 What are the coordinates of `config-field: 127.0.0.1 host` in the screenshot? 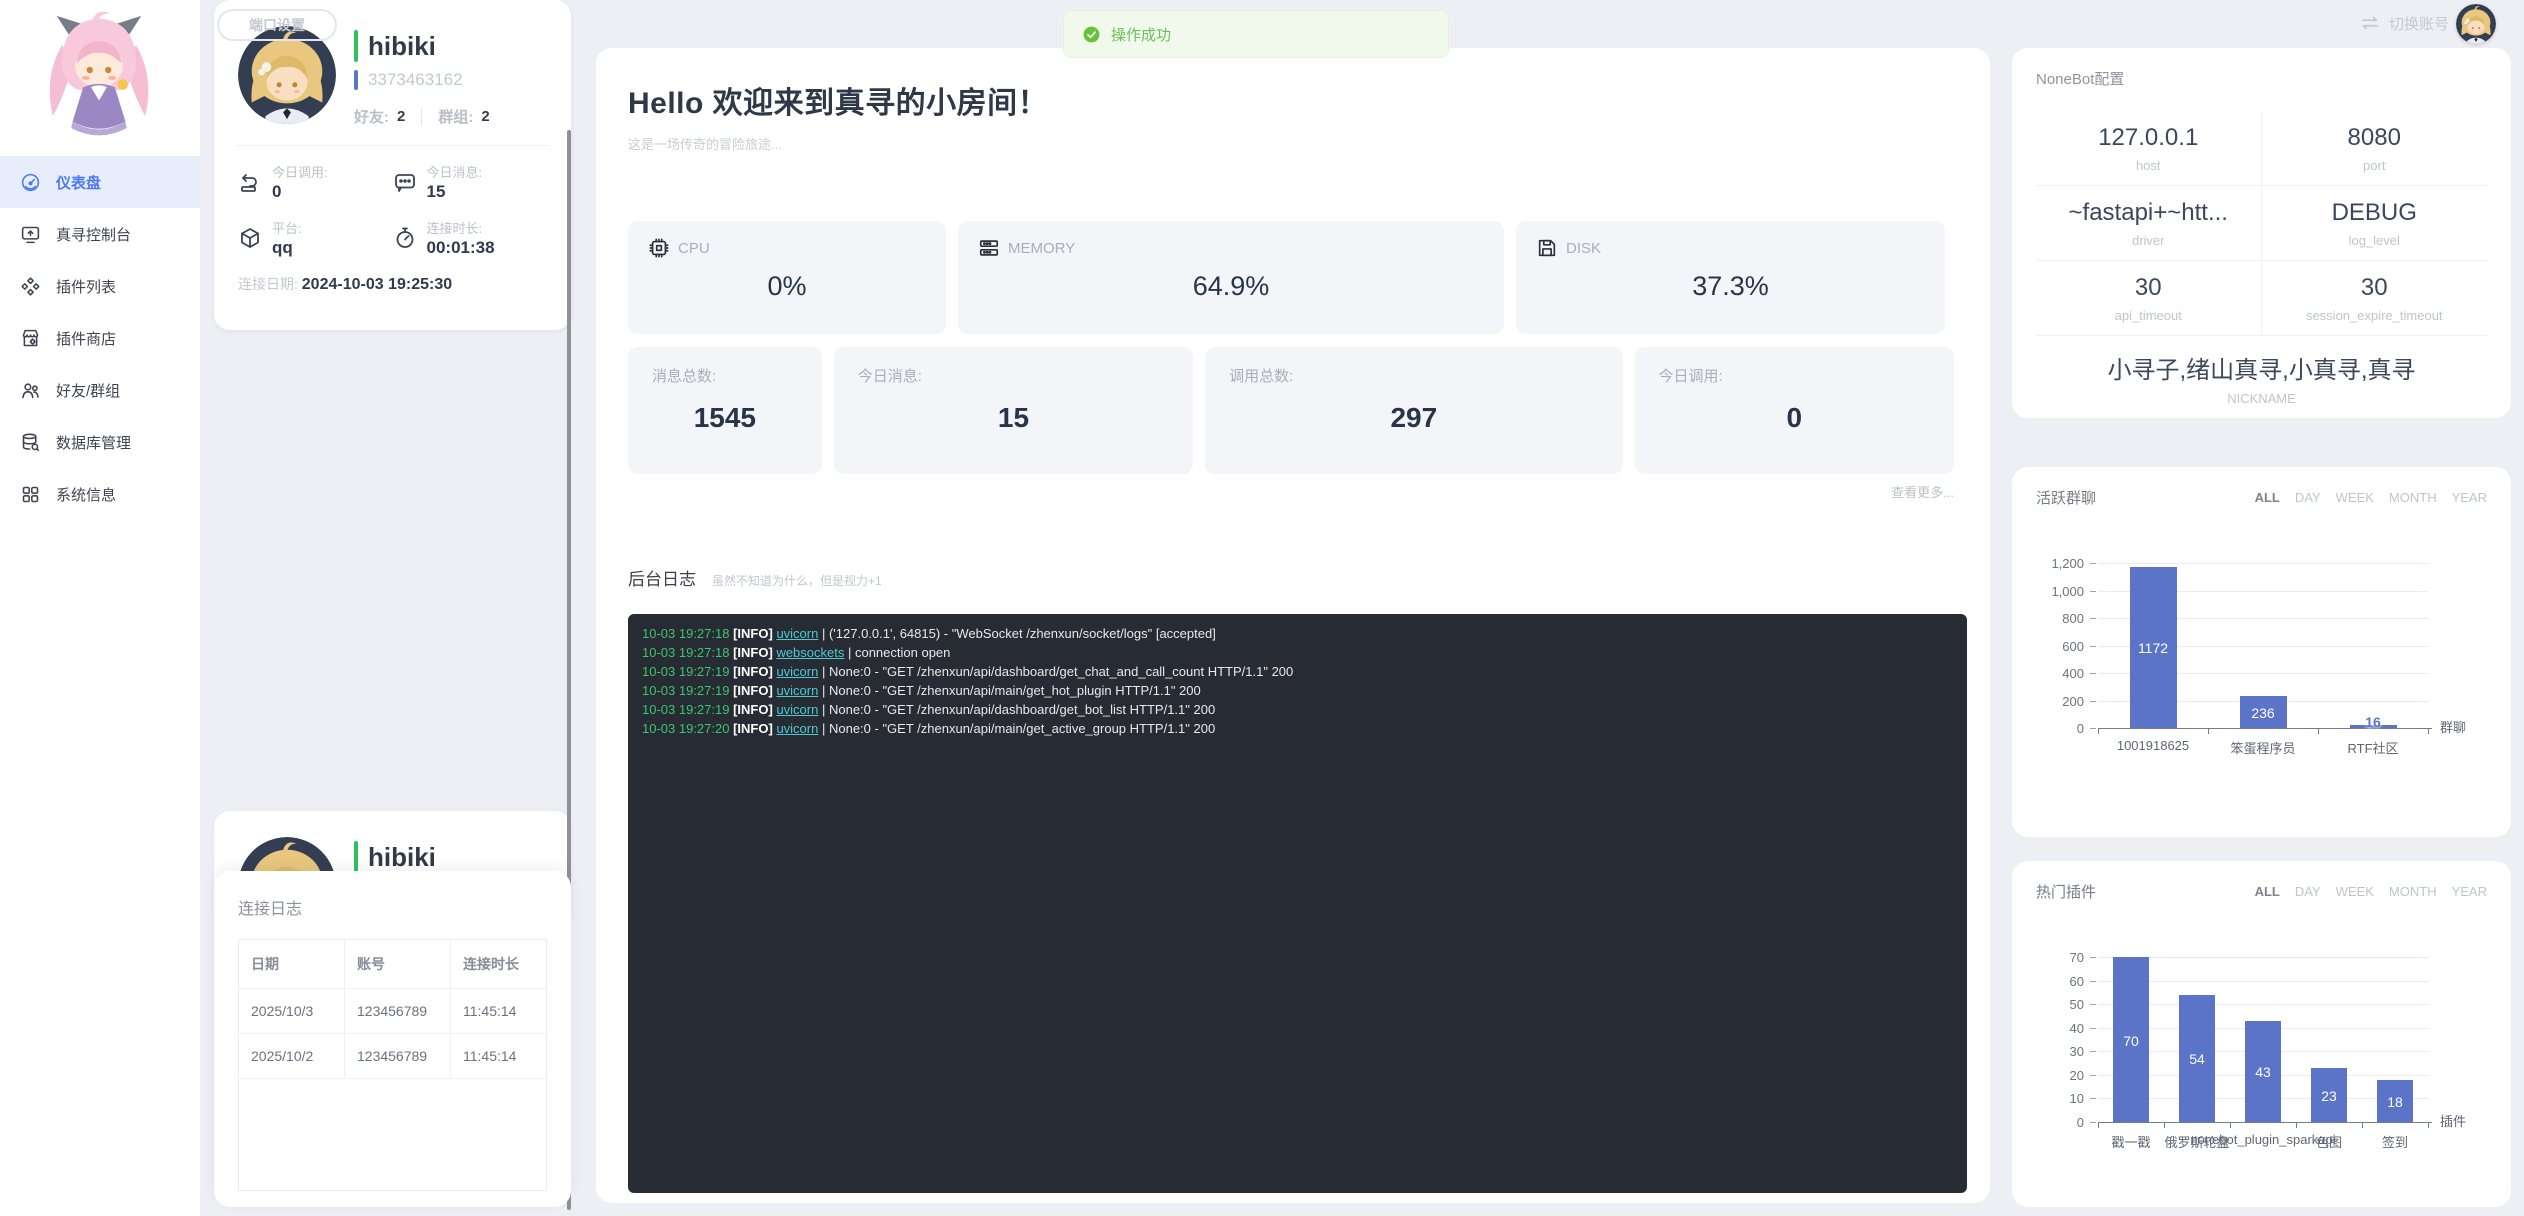 It's located at (2149, 148).